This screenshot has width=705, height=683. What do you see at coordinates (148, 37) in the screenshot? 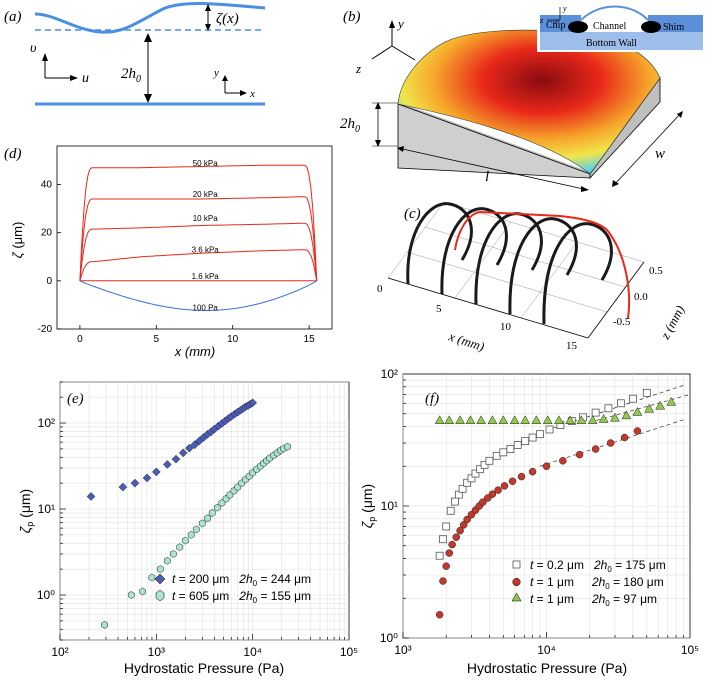
I see `height-arrow-up` at bounding box center [148, 37].